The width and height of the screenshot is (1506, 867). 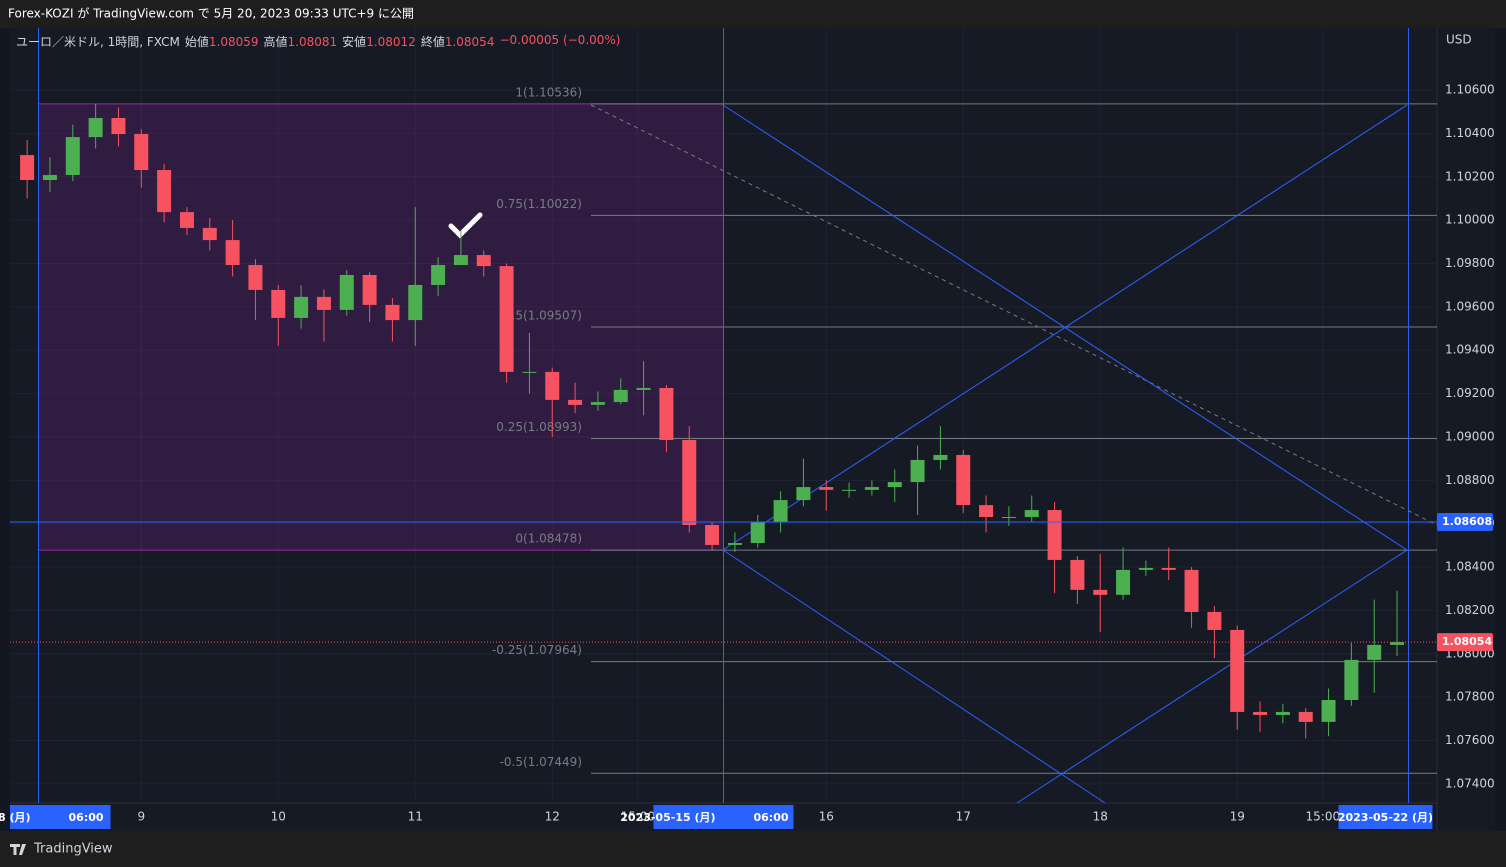 What do you see at coordinates (539, 427) in the screenshot?
I see `fib-label: 0.25(1.08993)` at bounding box center [539, 427].